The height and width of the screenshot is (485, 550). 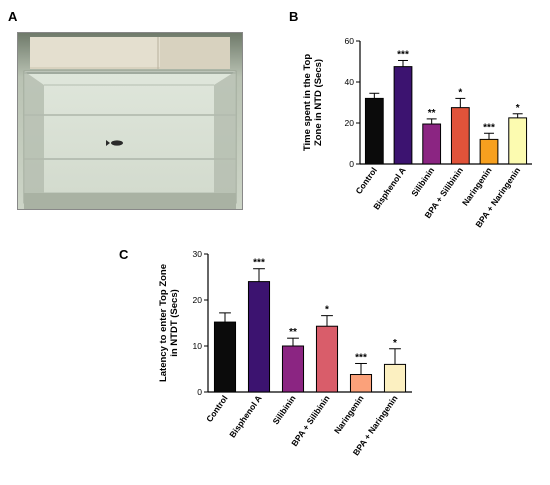 What do you see at coordinates (294, 16) in the screenshot?
I see `panel-b-letter: B` at bounding box center [294, 16].